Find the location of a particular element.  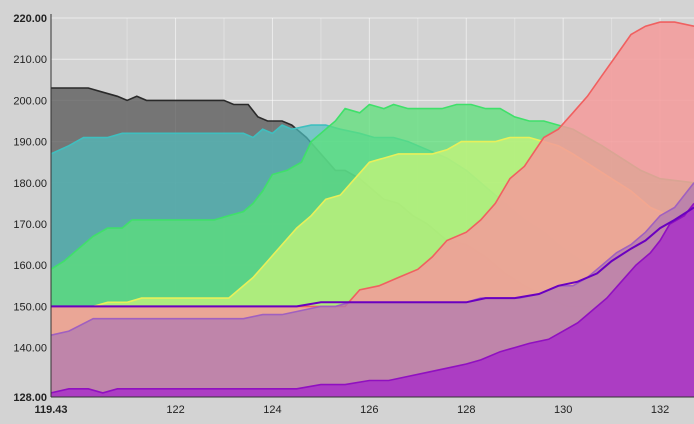

y-tick-label: 170.00 is located at coordinates (30, 225).